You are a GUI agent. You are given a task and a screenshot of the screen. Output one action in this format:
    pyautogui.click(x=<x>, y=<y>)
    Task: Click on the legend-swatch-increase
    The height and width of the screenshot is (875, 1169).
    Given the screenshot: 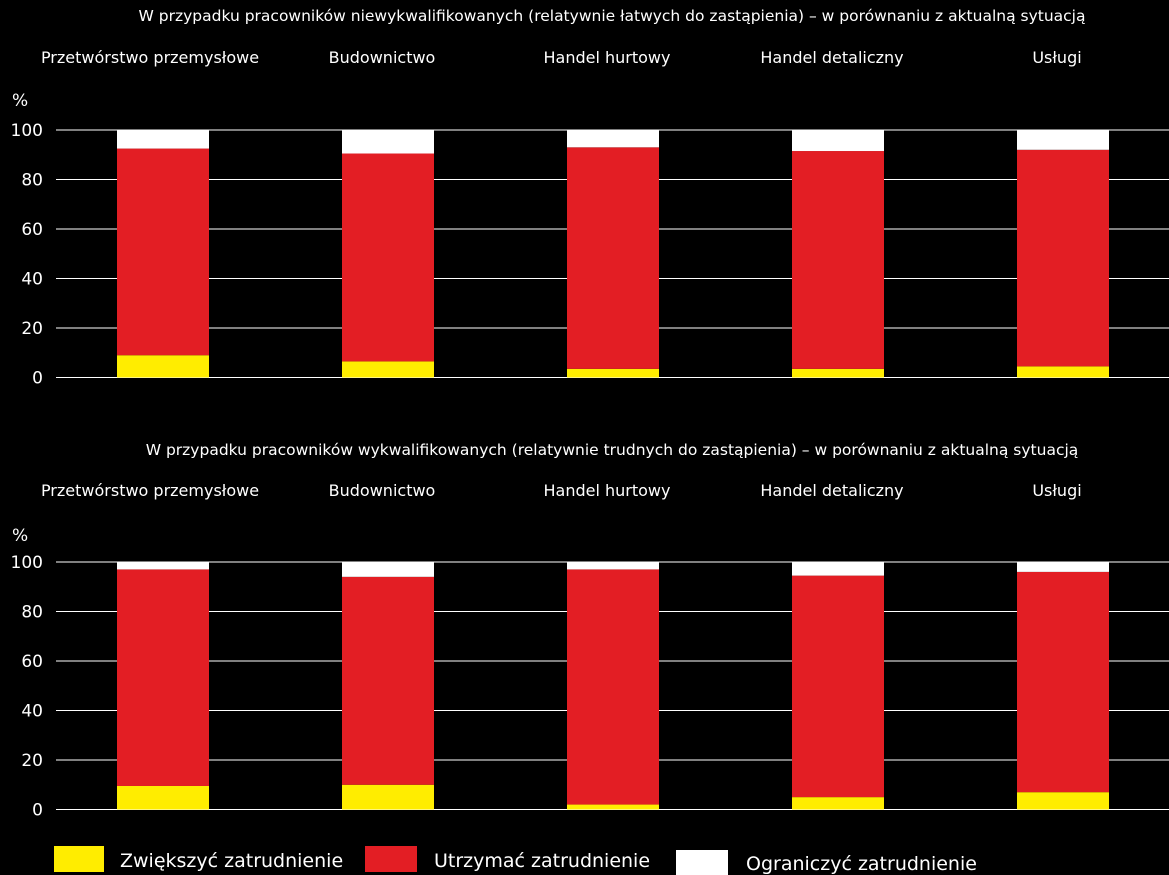 What is the action you would take?
    pyautogui.click(x=79, y=859)
    